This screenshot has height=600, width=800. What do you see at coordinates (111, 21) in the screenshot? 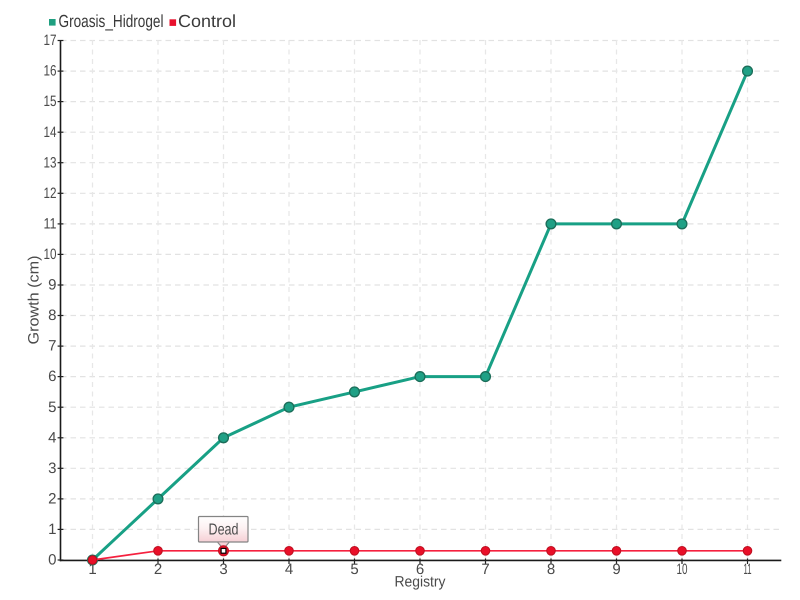
I see `svg-text: Groasis_Hidrogel` at bounding box center [111, 21].